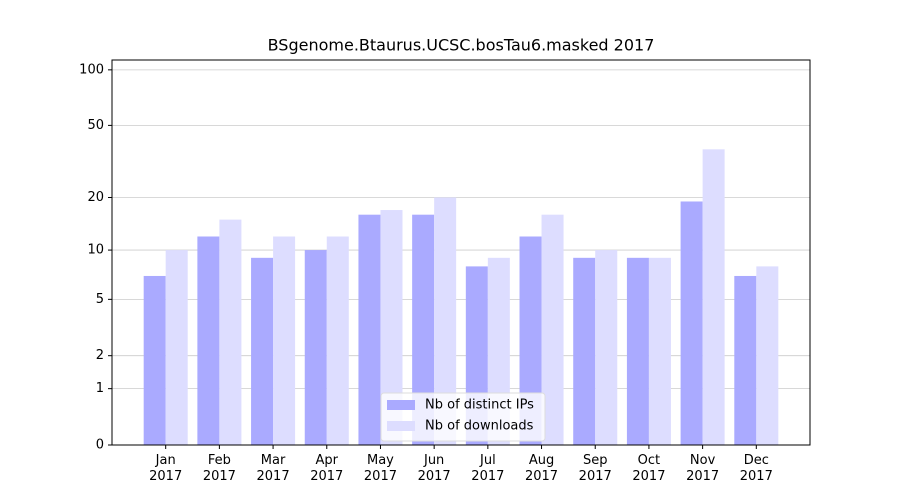 Image resolution: width=900 pixels, height=500 pixels. I want to click on y-tick-label: 5, so click(100, 299).